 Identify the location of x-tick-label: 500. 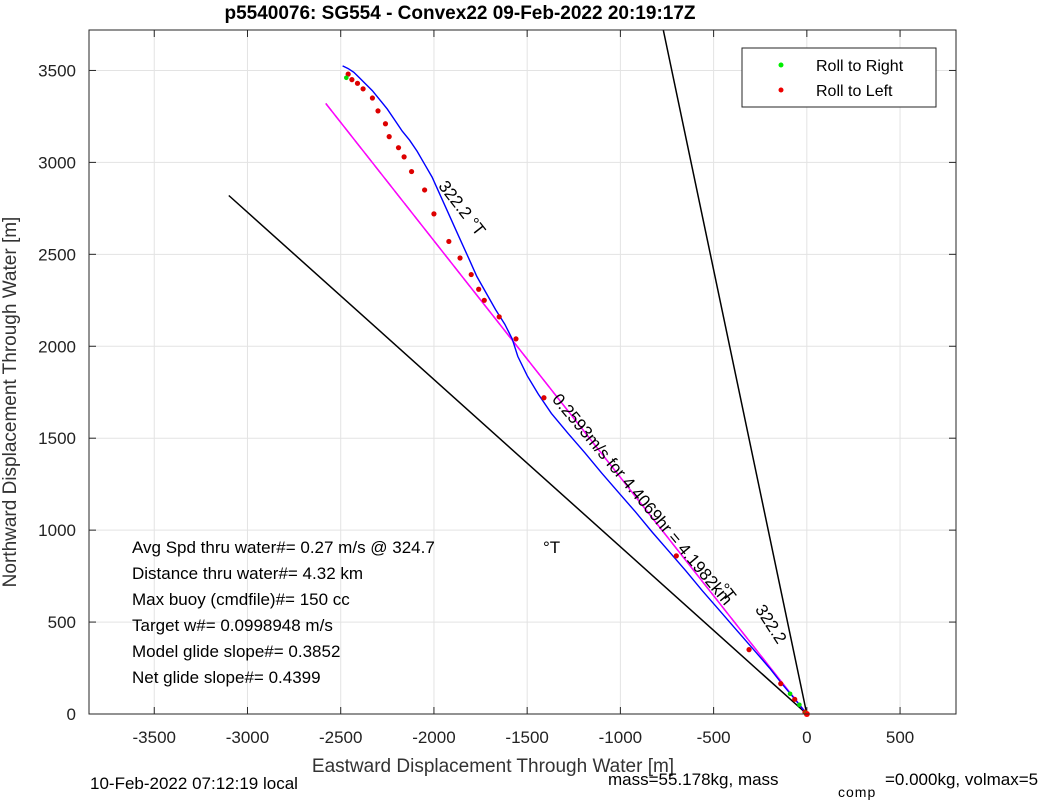
(900, 737).